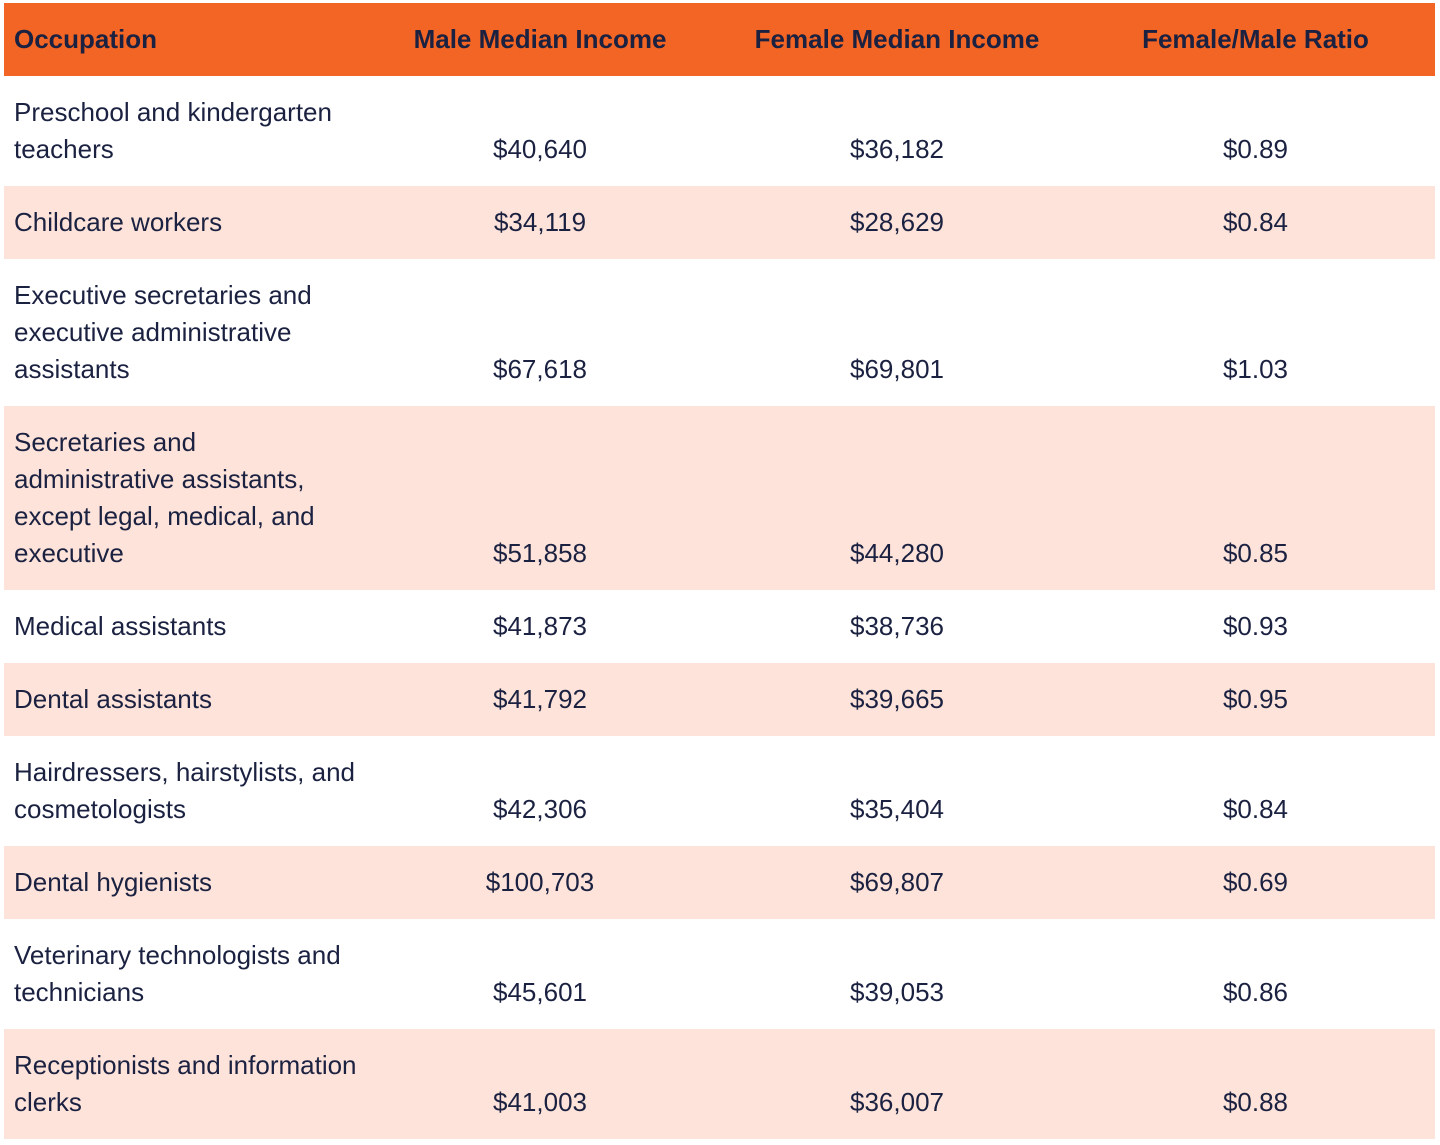 Image resolution: width=1440 pixels, height=1145 pixels. I want to click on header-female-male-ratio: Female/Male Ratio, so click(1255, 39).